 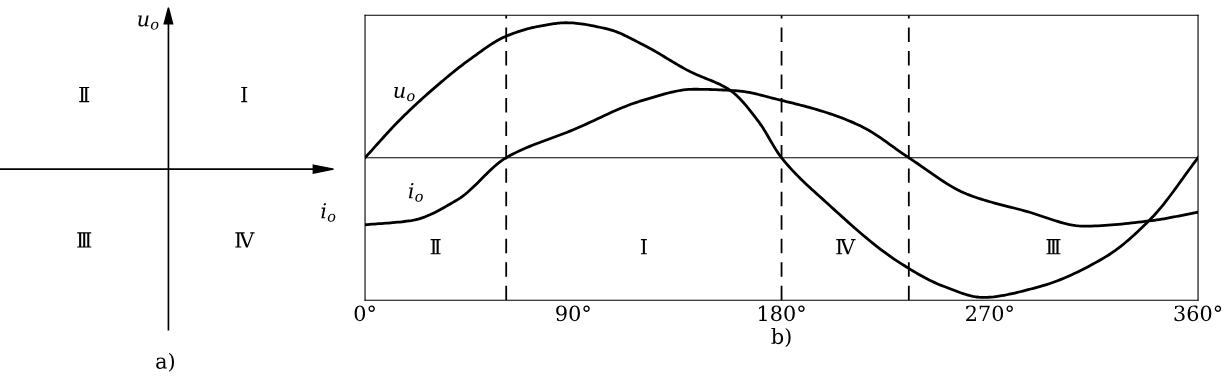 What do you see at coordinates (1053, 247) in the screenshot?
I see `annotation: Ⅲ` at bounding box center [1053, 247].